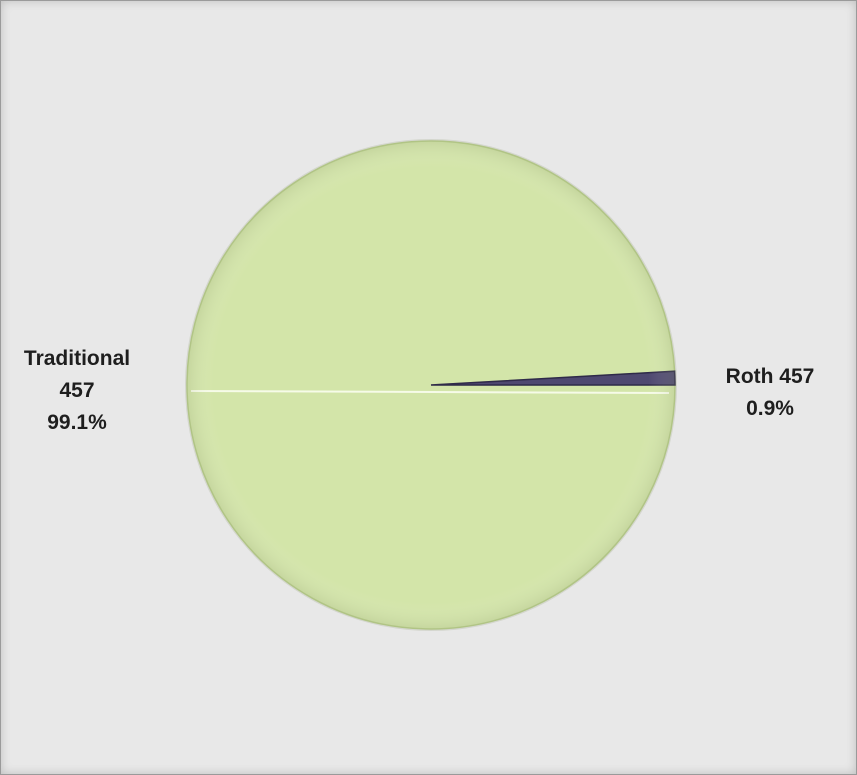  What do you see at coordinates (77, 422) in the screenshot?
I see `slice-percent-label: 99.1%` at bounding box center [77, 422].